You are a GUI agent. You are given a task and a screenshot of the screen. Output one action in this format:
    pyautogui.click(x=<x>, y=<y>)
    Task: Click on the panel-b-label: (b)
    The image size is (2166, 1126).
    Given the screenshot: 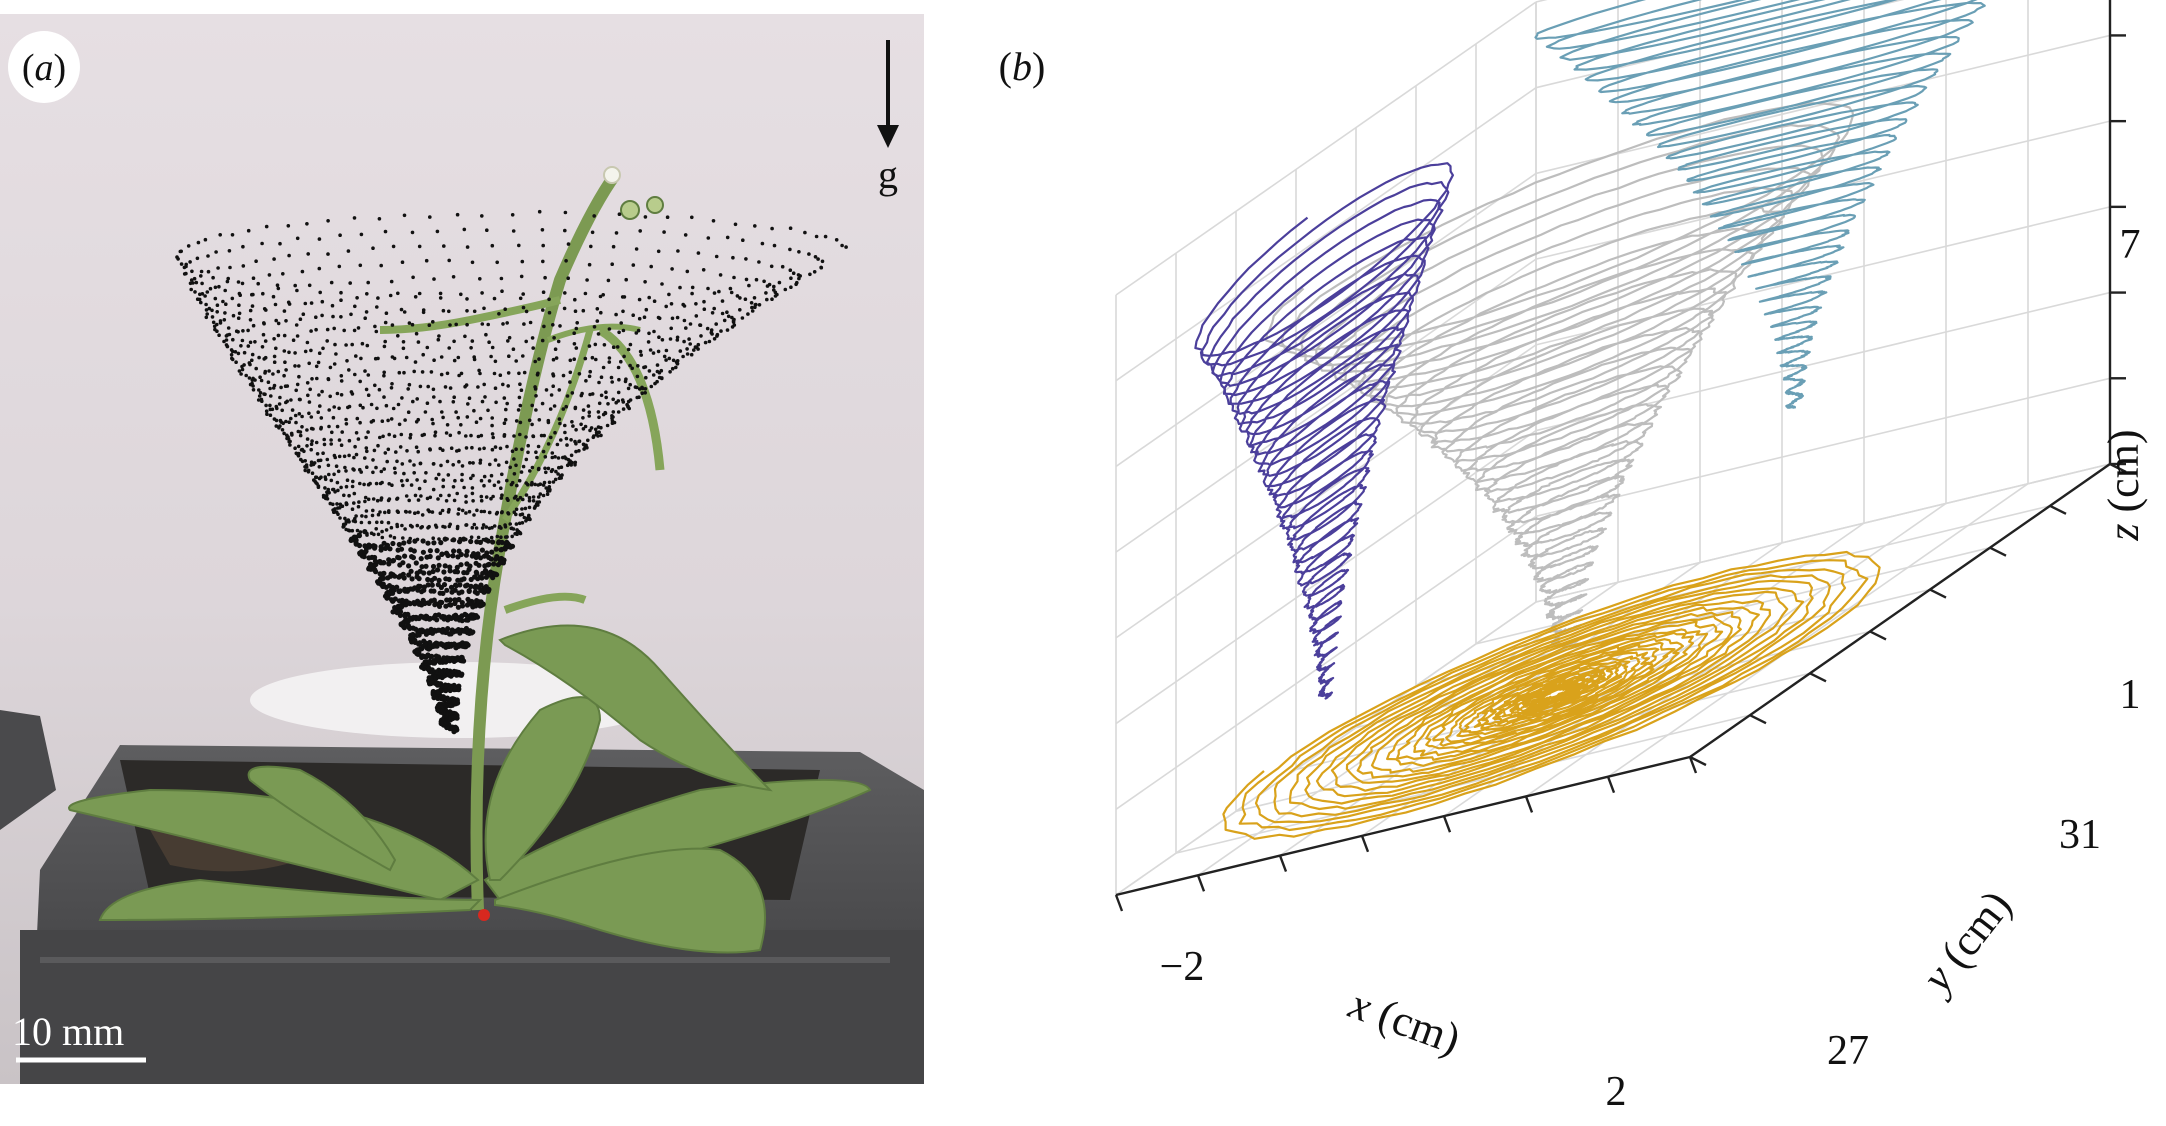 What is the action you would take?
    pyautogui.click(x=1022, y=66)
    